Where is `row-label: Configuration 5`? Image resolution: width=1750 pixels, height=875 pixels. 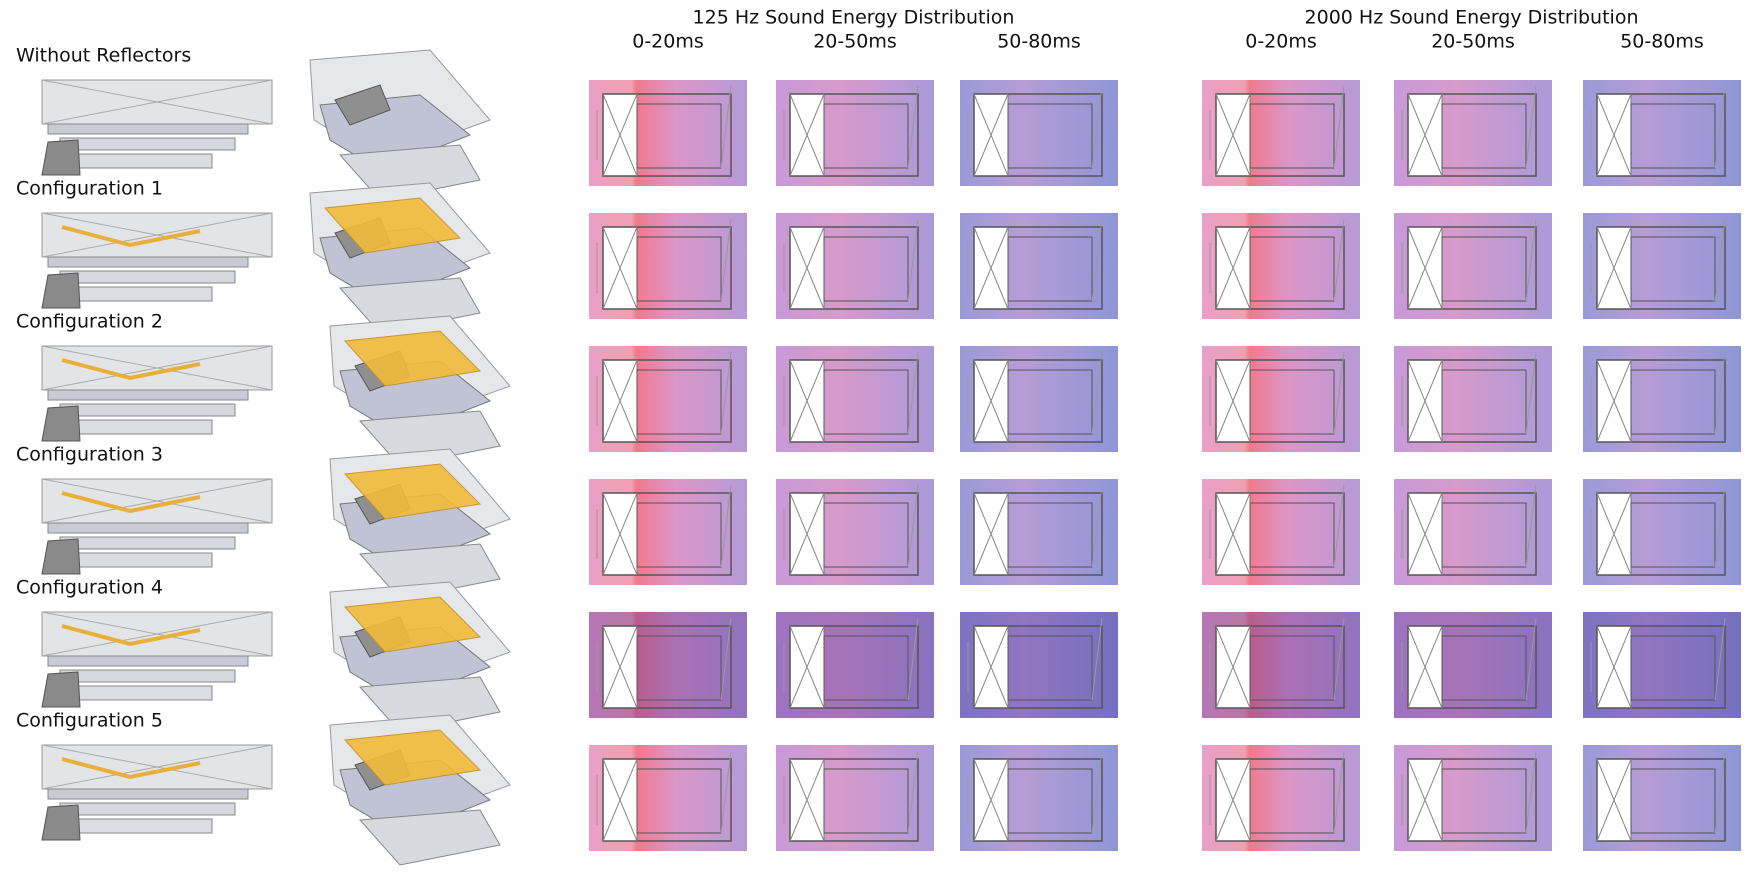
row-label: Configuration 5 is located at coordinates (89, 721).